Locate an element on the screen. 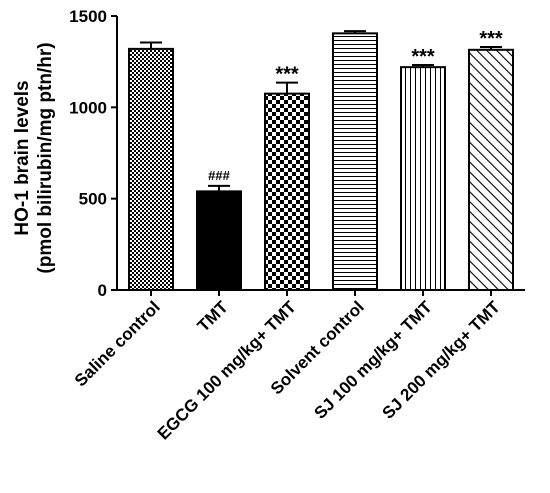 This screenshot has height=493, width=550. x-tick-label: SJ 100 mg/kg+ TMT is located at coordinates (373, 360).